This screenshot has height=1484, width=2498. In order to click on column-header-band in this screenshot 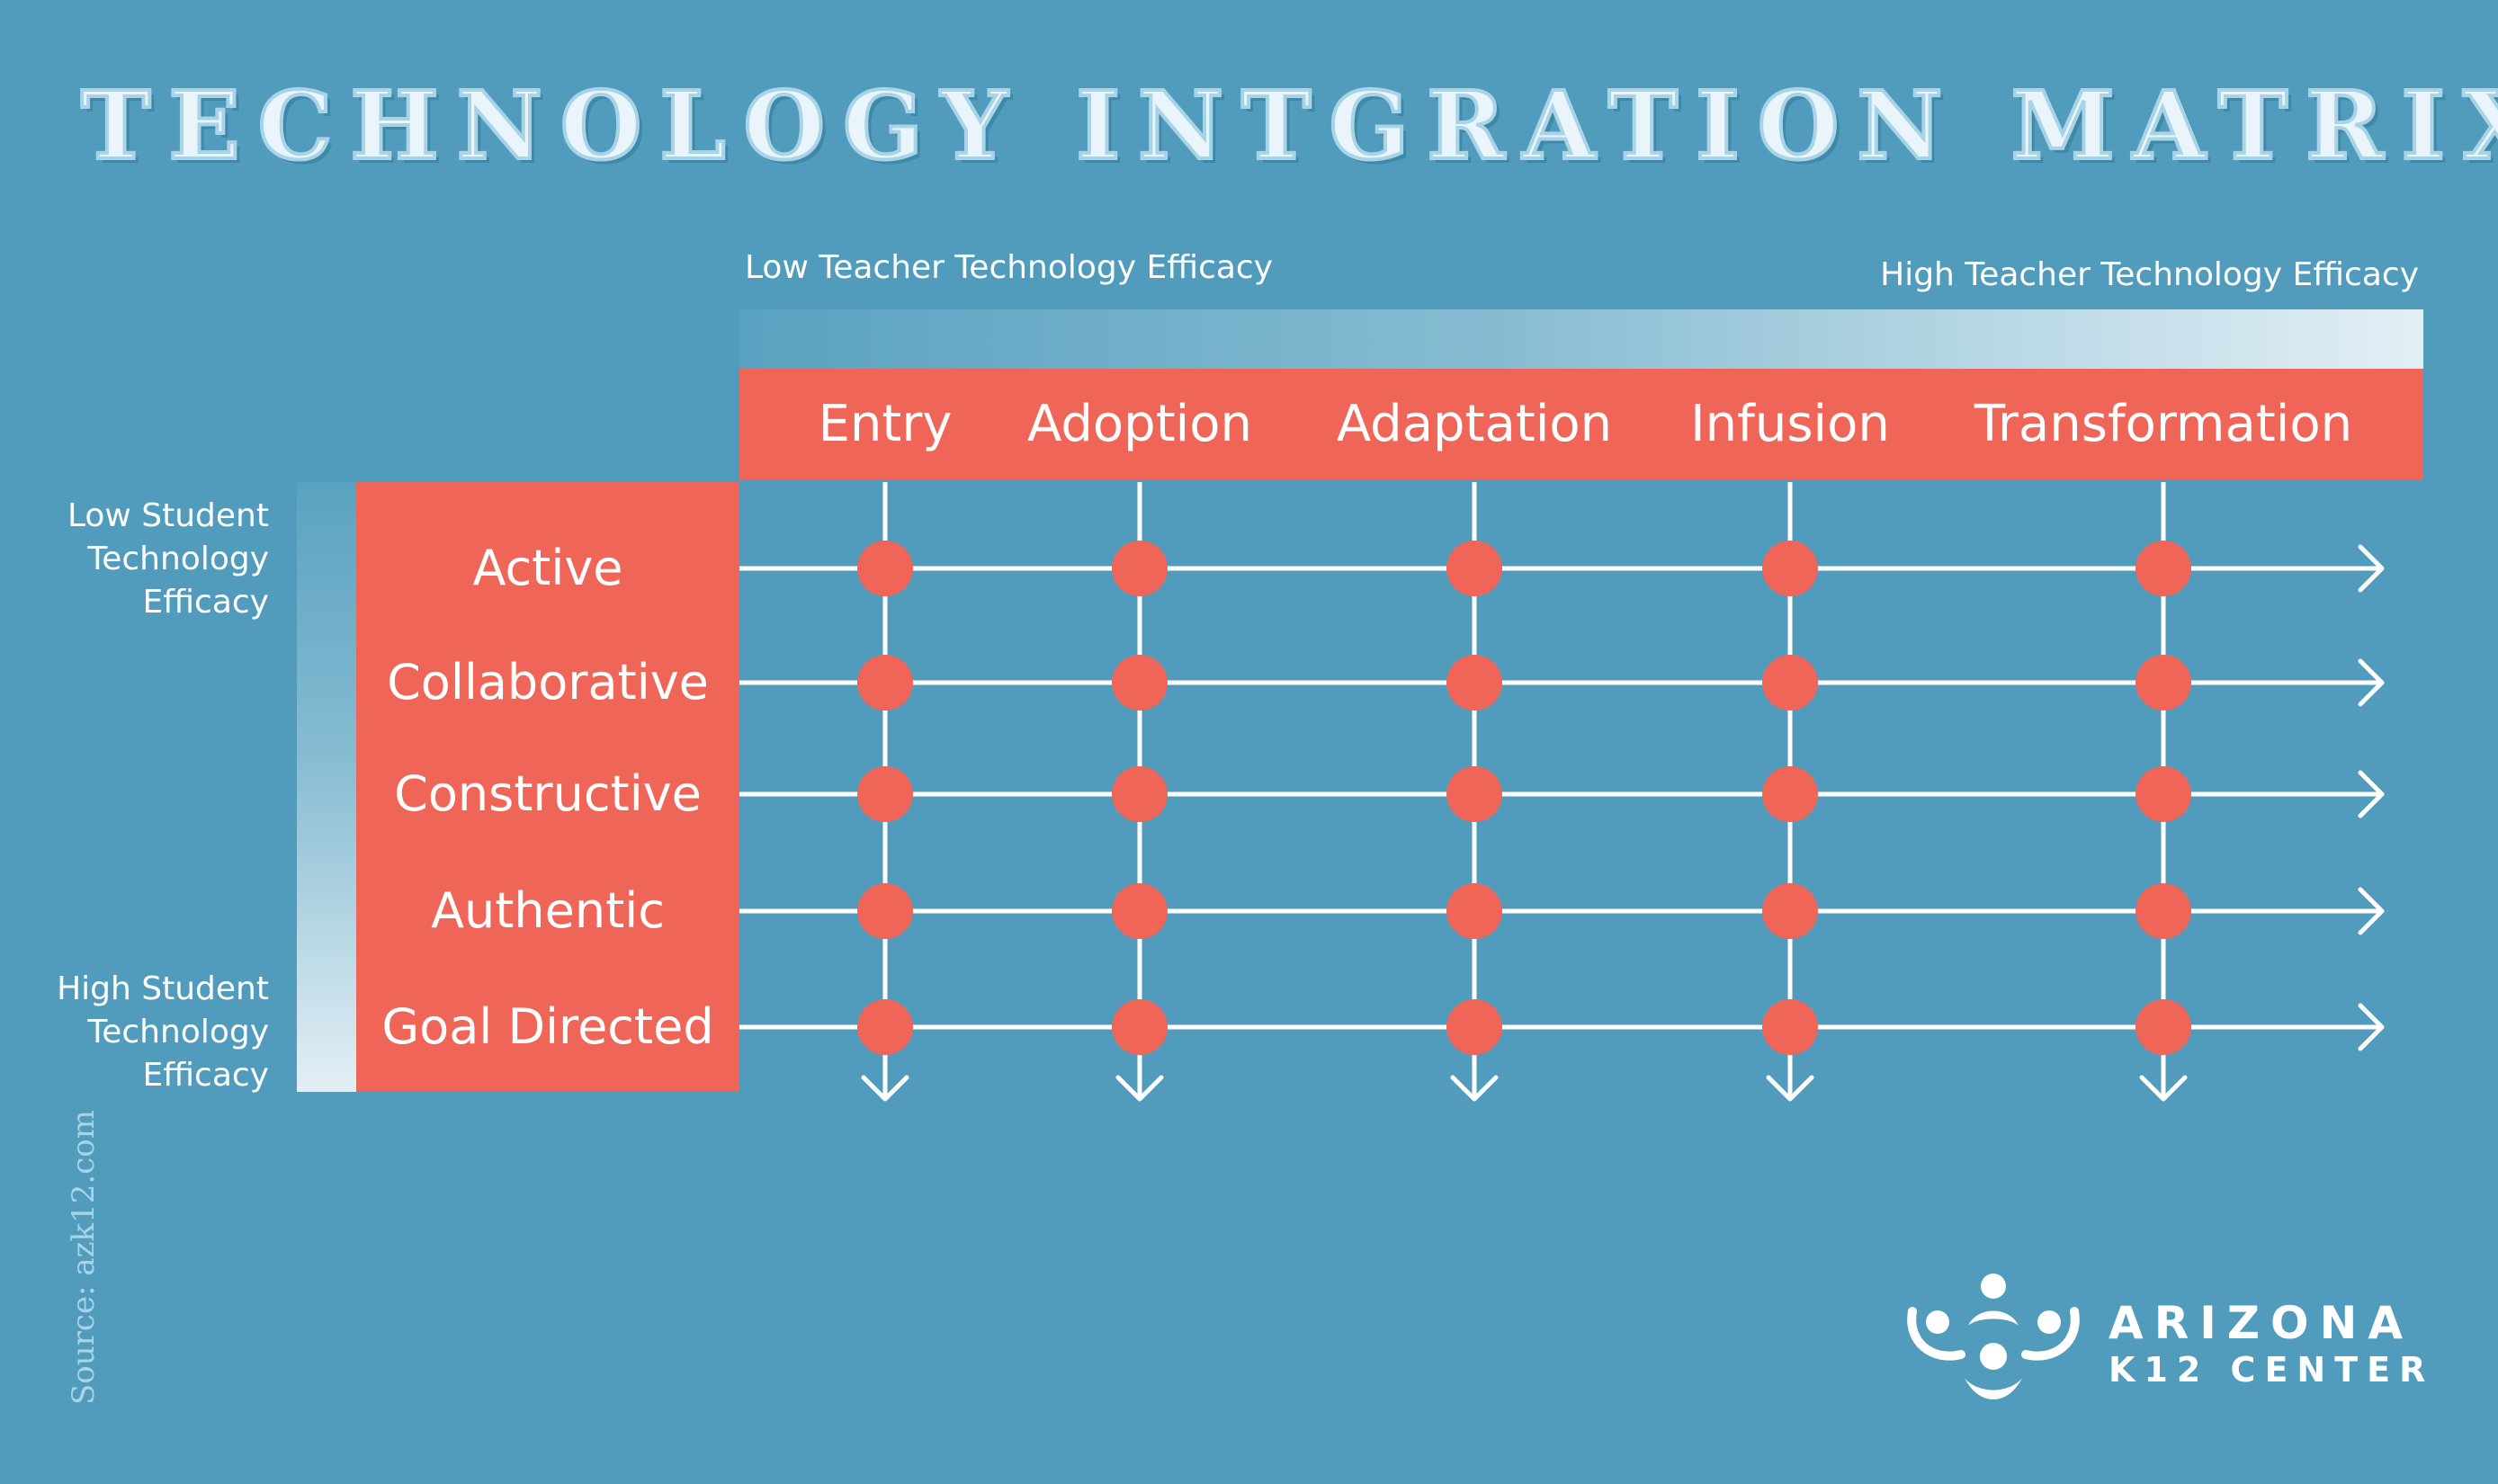, I will do `click(1581, 424)`.